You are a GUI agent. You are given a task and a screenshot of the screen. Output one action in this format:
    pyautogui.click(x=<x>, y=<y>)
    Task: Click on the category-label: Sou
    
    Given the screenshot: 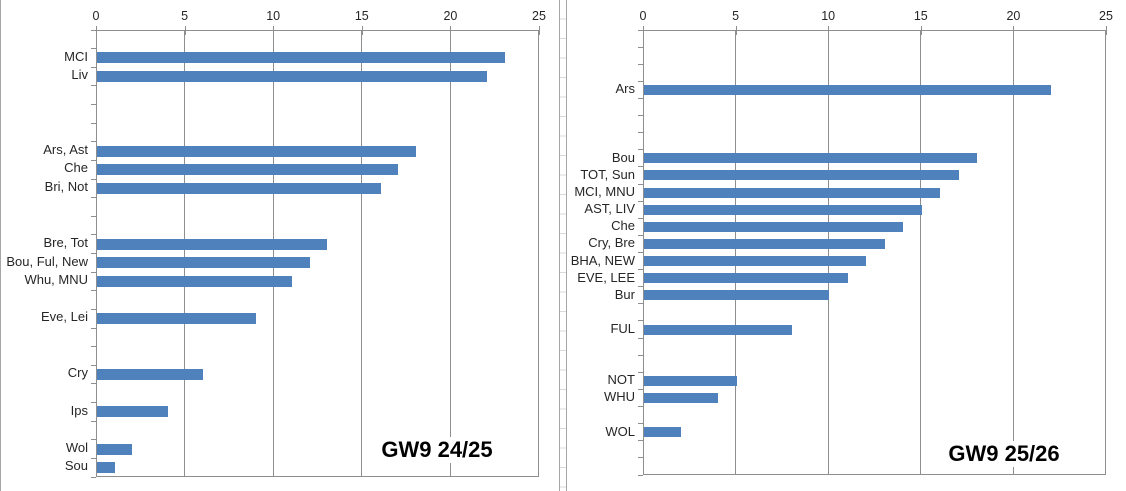 What is the action you would take?
    pyautogui.click(x=76, y=466)
    